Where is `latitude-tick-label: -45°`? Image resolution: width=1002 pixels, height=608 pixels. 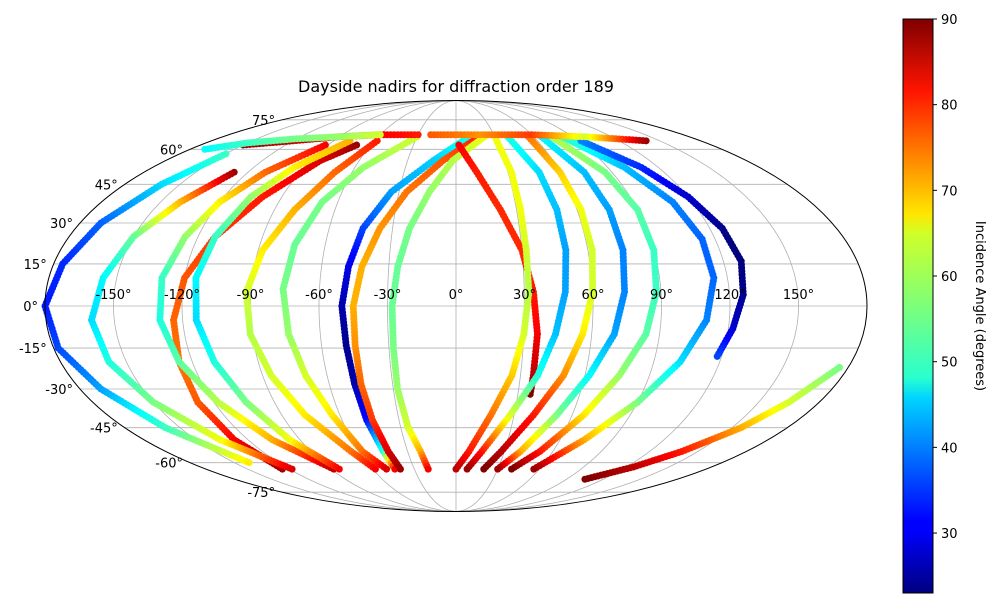 latitude-tick-label: -45° is located at coordinates (104, 429).